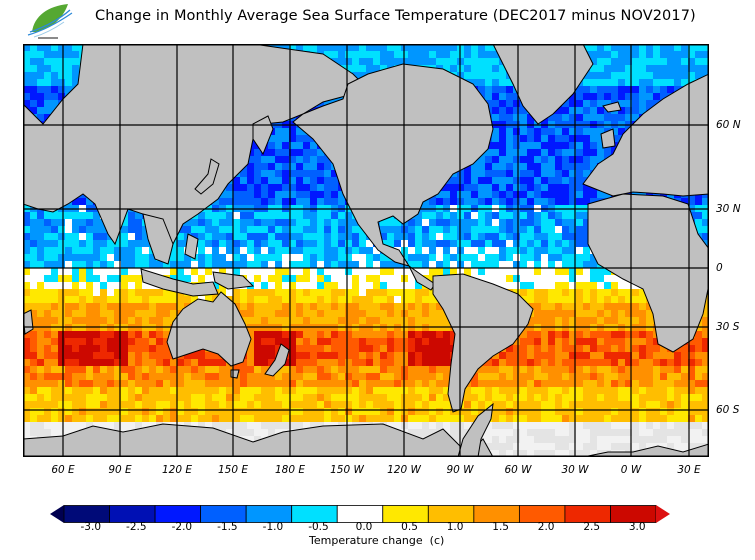 The width and height of the screenshot is (755, 560). What do you see at coordinates (207, 176) in the screenshot?
I see `land-japan` at bounding box center [207, 176].